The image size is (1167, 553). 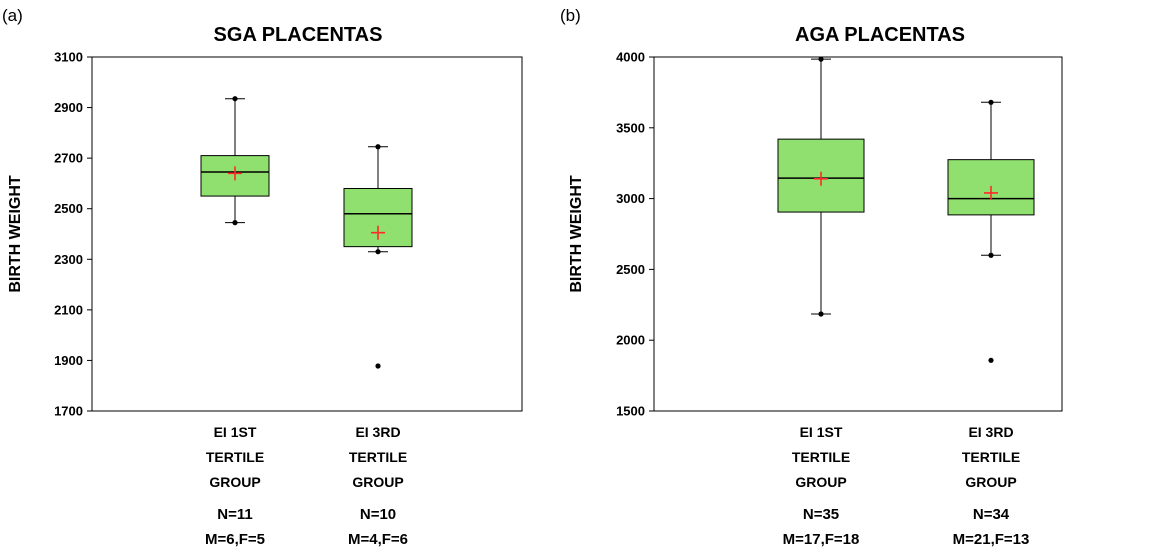 What do you see at coordinates (298, 35) in the screenshot?
I see `chart-title: SGA PLACENTAS` at bounding box center [298, 35].